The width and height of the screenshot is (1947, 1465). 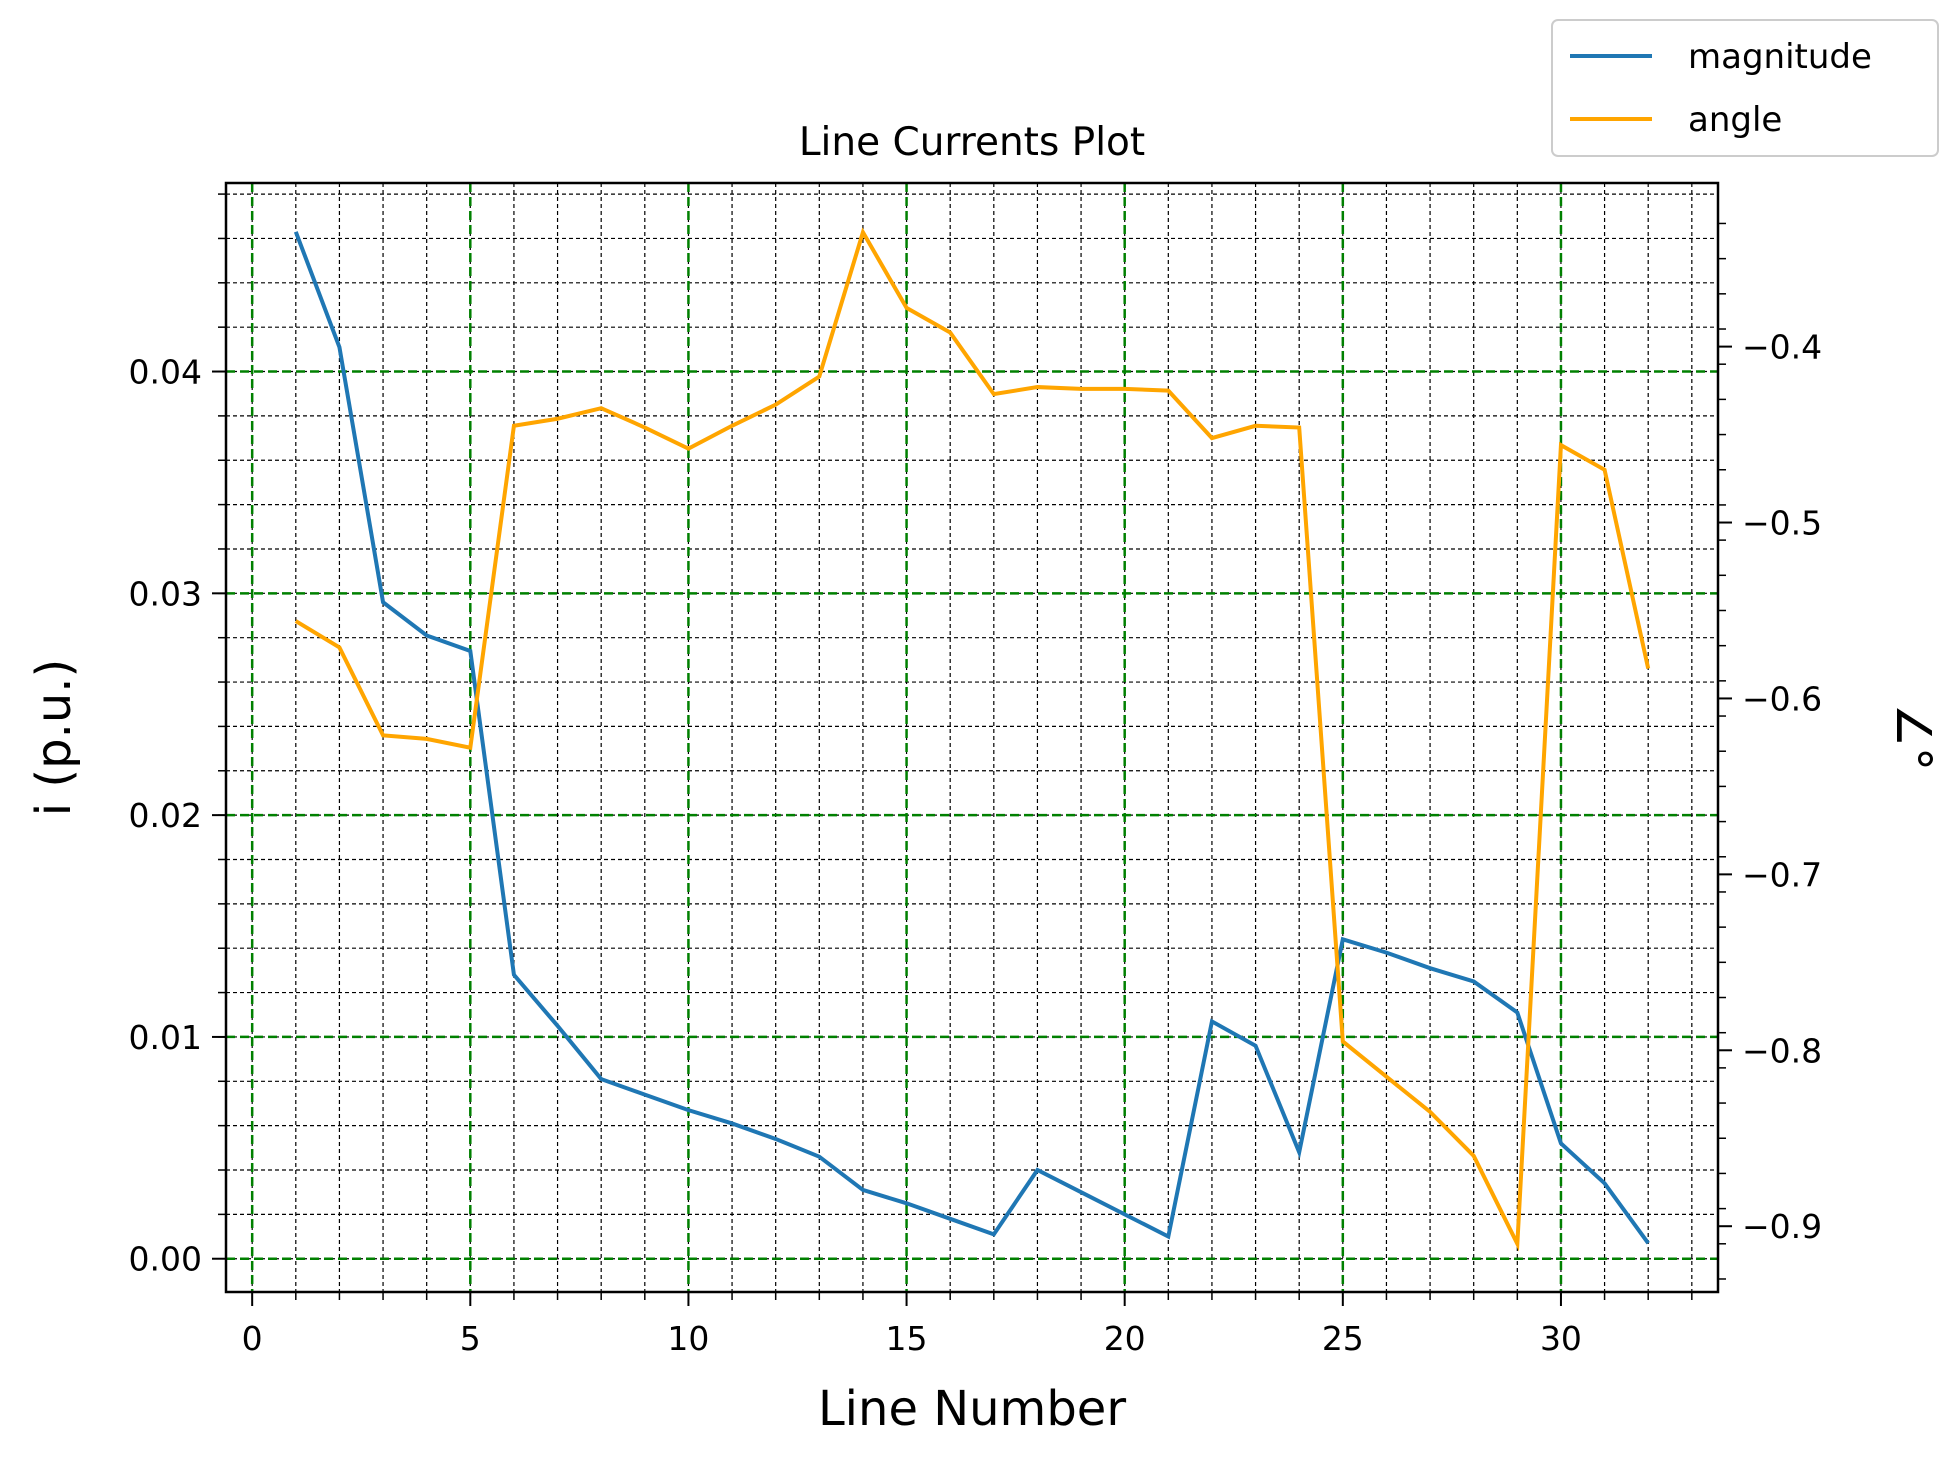 I want to click on legend-label-magnitude: magnitude, so click(x=1780, y=57).